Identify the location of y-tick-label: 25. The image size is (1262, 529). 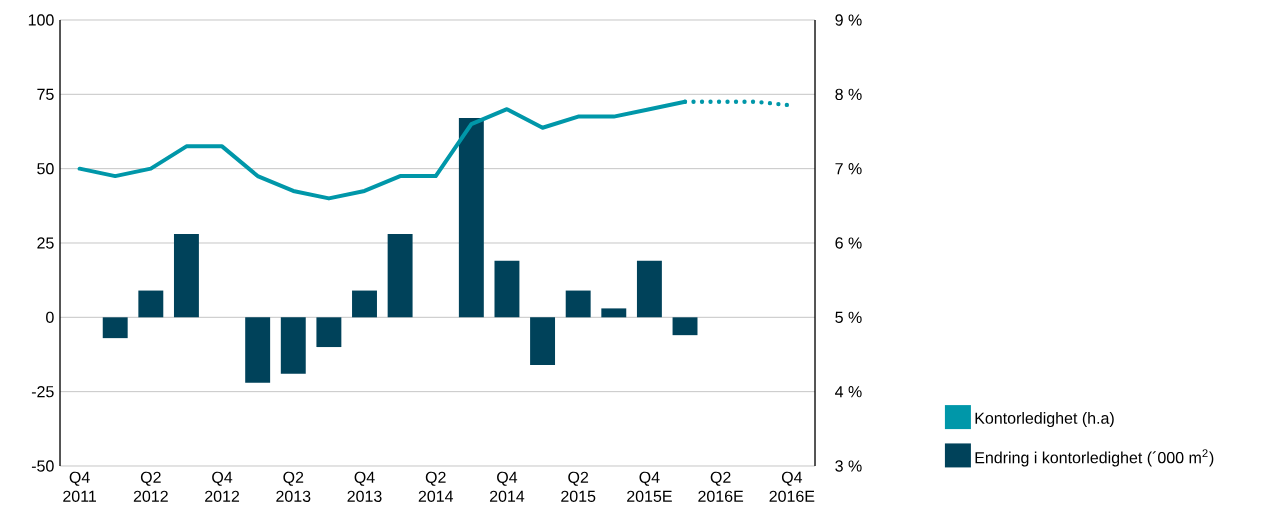
(45, 243).